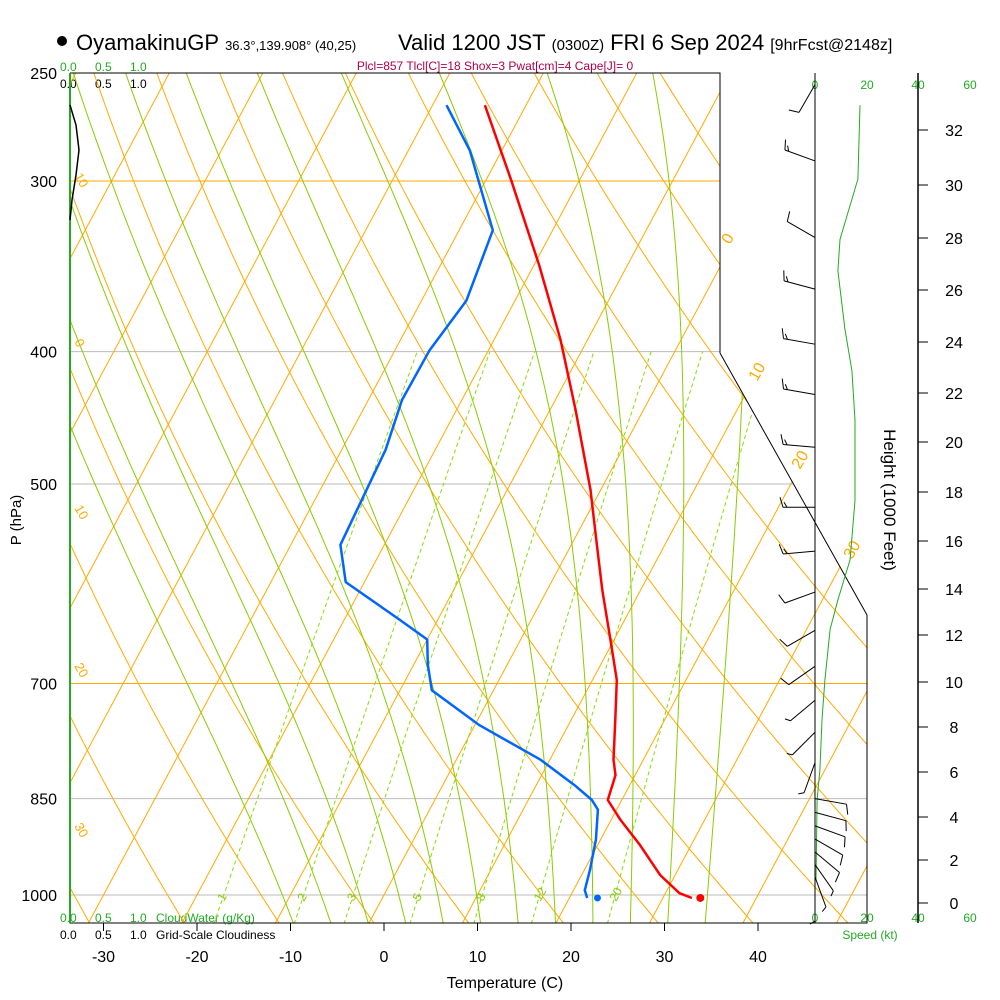 This screenshot has width=1000, height=1000. Describe the element at coordinates (819, 504) in the screenshot. I see `wind-panel` at that location.